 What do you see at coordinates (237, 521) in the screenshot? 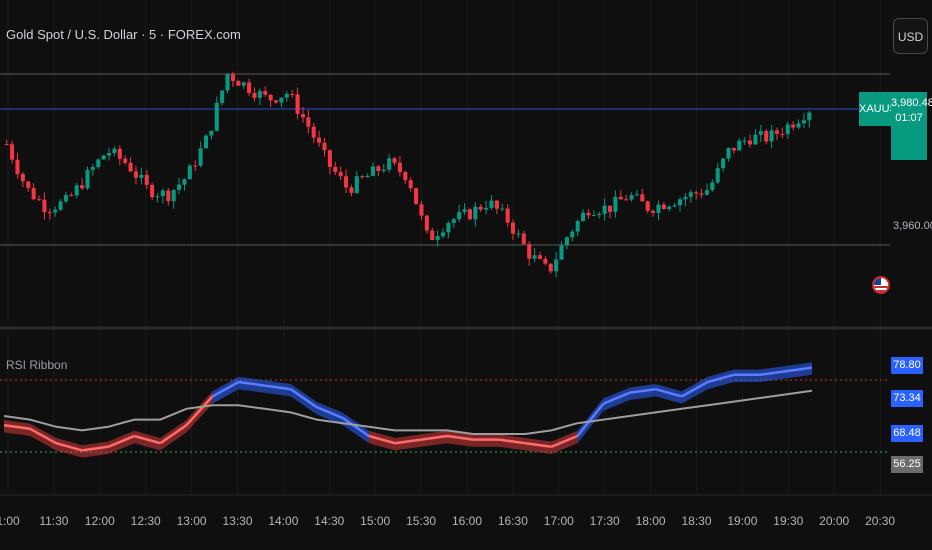
I see `time-label: 13:30` at bounding box center [237, 521].